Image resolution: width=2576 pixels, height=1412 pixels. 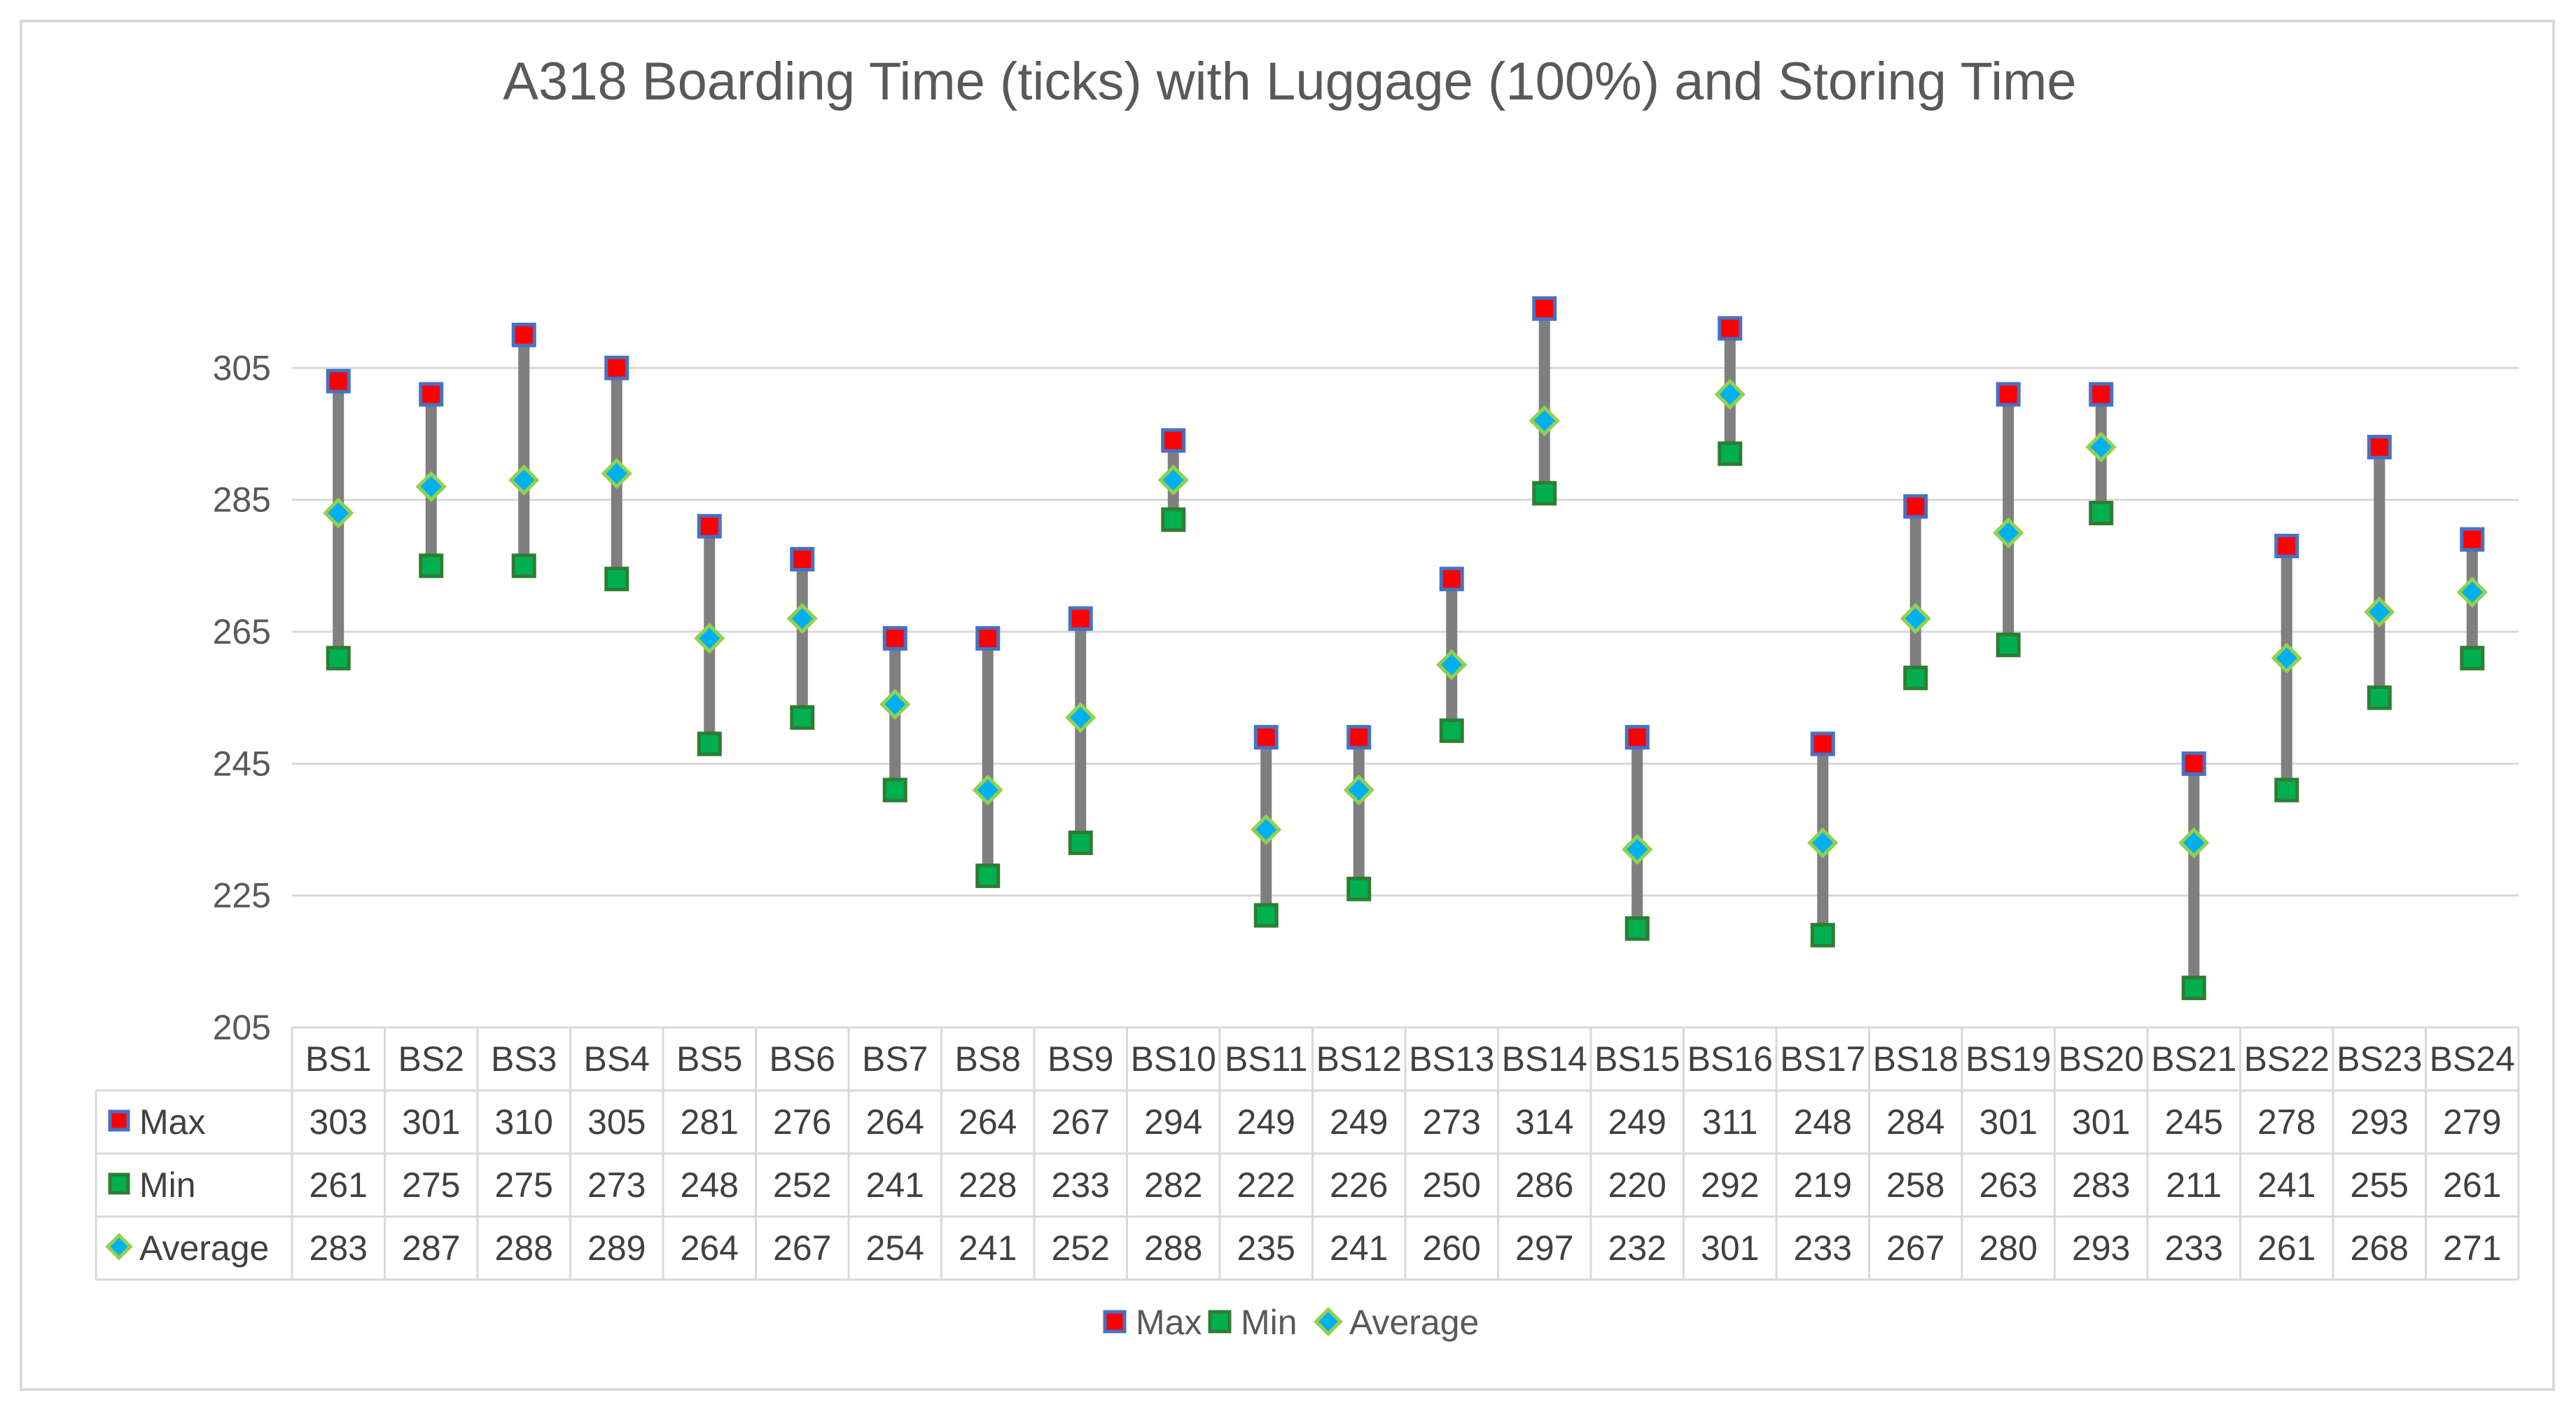 What do you see at coordinates (204, 1248) in the screenshot?
I see `table-series-label: Average` at bounding box center [204, 1248].